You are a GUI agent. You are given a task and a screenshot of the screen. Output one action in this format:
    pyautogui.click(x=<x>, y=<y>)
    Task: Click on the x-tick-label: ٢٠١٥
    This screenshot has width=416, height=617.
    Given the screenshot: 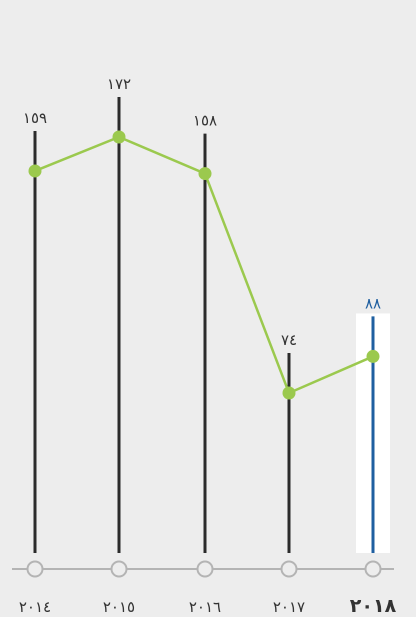 What is the action you would take?
    pyautogui.click(x=119, y=607)
    